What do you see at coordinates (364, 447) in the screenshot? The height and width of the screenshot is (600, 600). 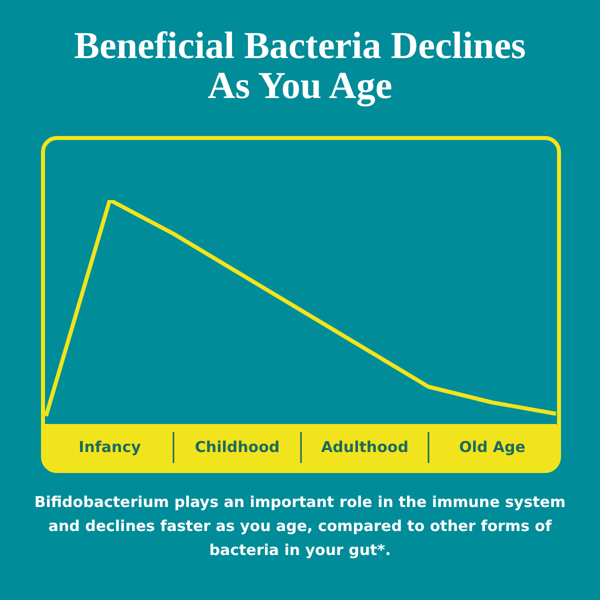 I see `x-tick-label: Adulthood` at bounding box center [364, 447].